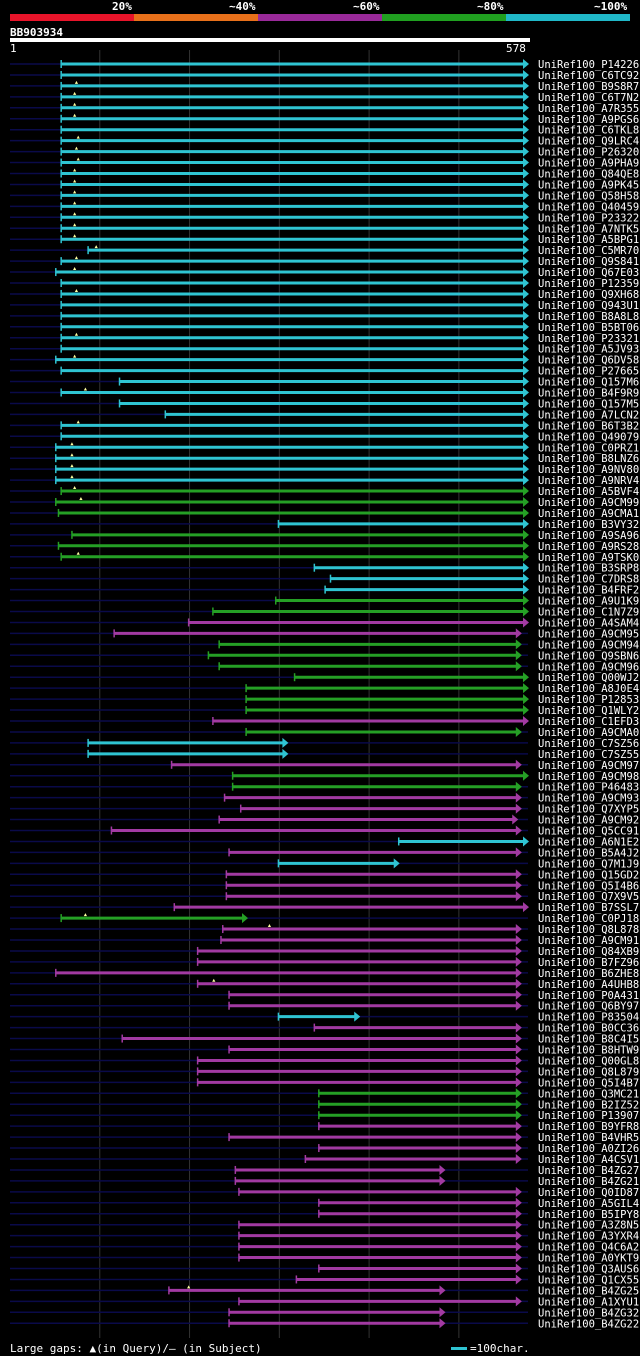  Describe the element at coordinates (588, 1193) in the screenshot. I see `hit-label: UniRef100_Q0ID87` at that location.